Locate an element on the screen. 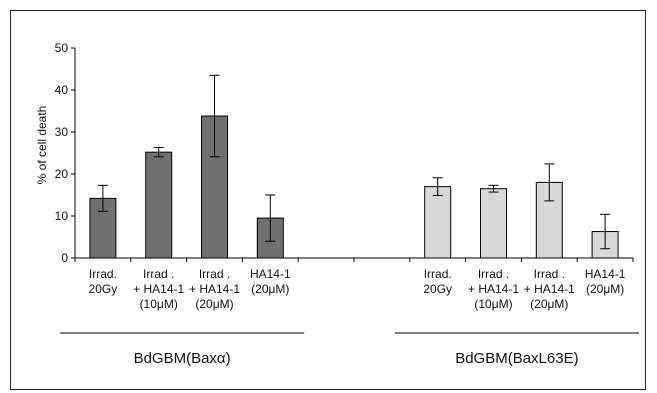 The width and height of the screenshot is (657, 393). y-axis-label: % of cell death is located at coordinates (42, 145).